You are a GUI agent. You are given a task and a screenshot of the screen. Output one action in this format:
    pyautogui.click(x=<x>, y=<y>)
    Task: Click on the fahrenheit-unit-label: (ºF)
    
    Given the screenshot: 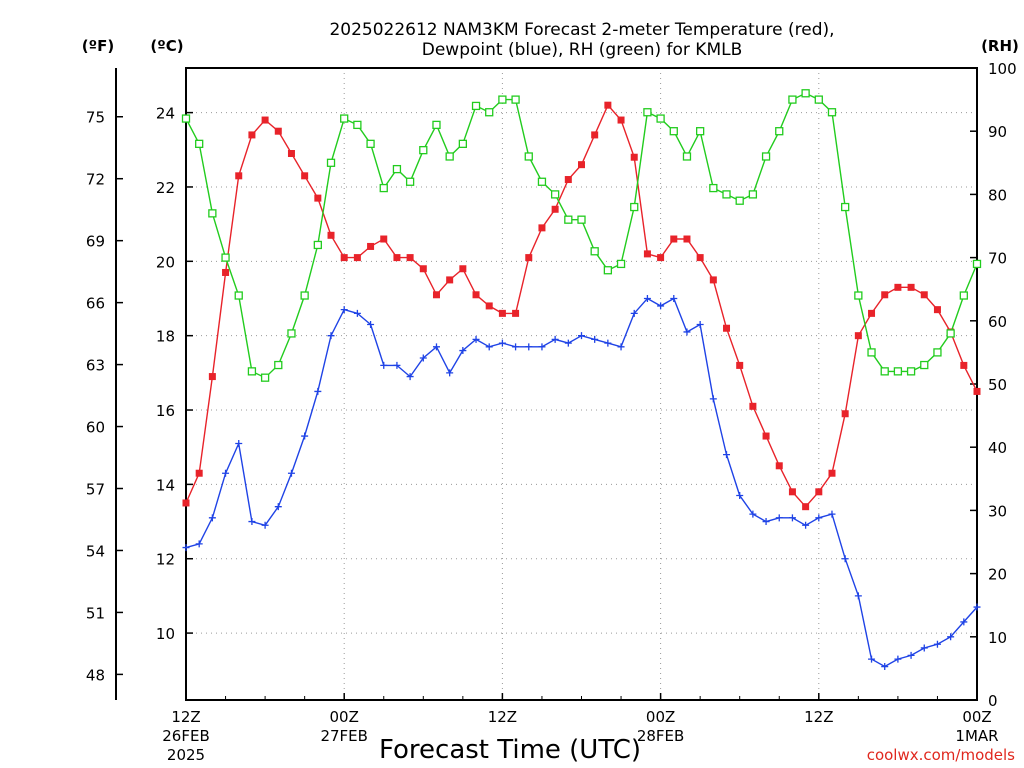 What is the action you would take?
    pyautogui.click(x=98, y=46)
    